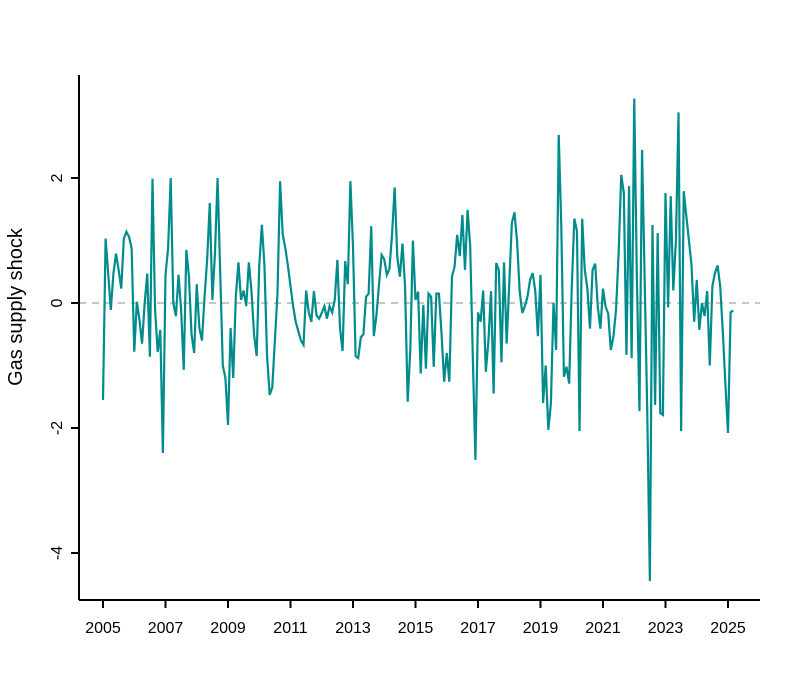 This screenshot has height=700, width=800. What do you see at coordinates (166, 628) in the screenshot?
I see `x-tick-label: 2007` at bounding box center [166, 628].